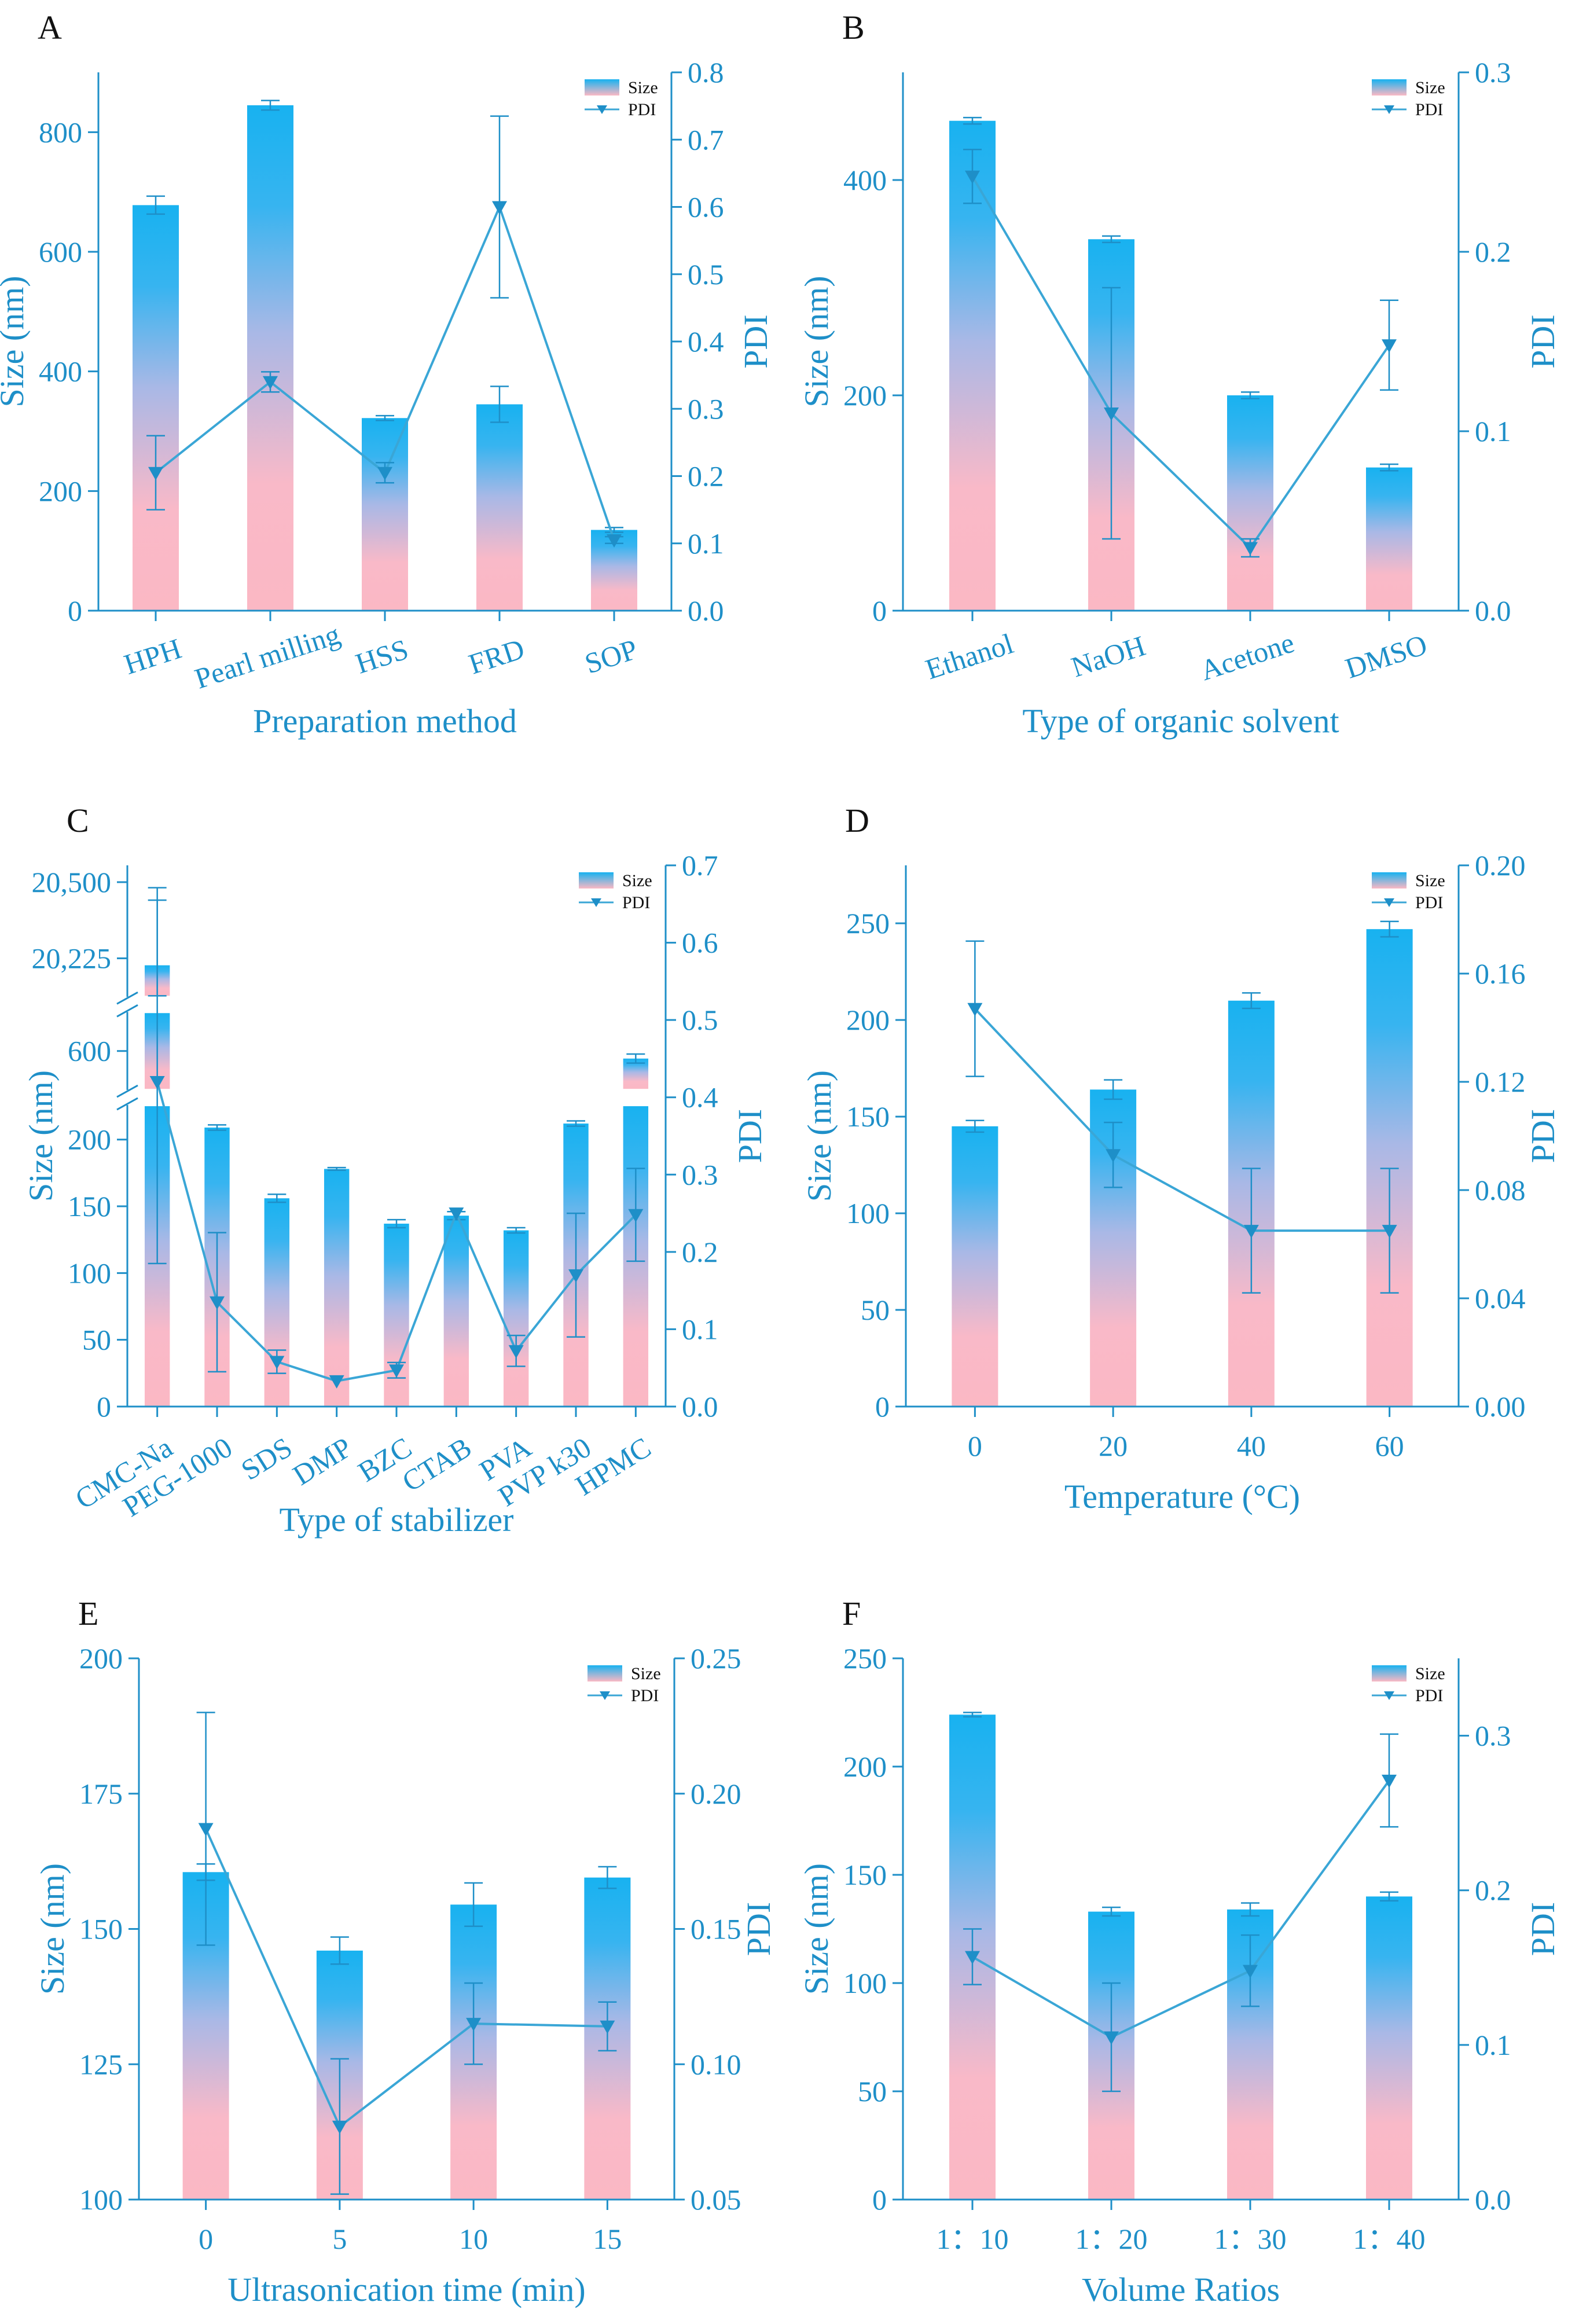 The image size is (1579, 2324). What do you see at coordinates (1108, 657) in the screenshot?
I see `x-tick-label: NaOH` at bounding box center [1108, 657].